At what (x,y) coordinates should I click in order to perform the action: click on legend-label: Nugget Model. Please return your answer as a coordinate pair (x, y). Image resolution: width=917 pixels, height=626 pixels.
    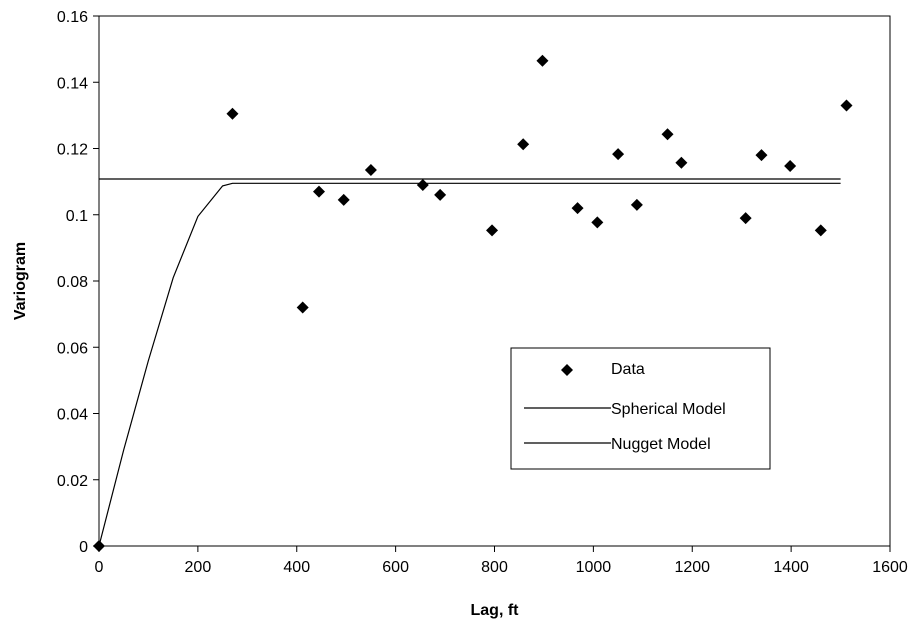
    Looking at the image, I should click on (661, 444).